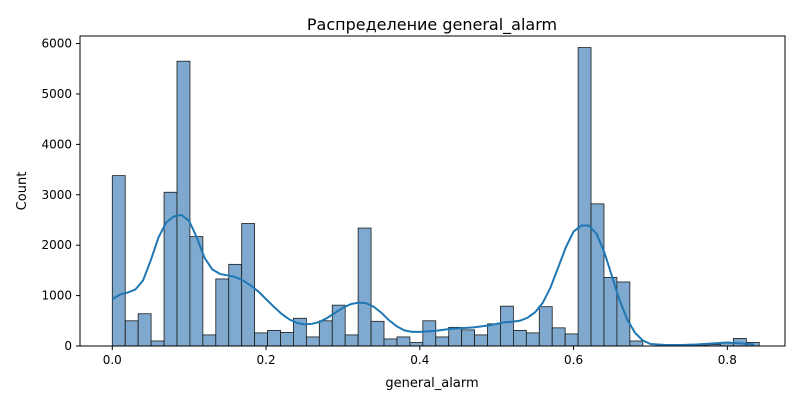 Image resolution: width=799 pixels, height=409 pixels. What do you see at coordinates (56, 94) in the screenshot?
I see `y-tick-label: 5000` at bounding box center [56, 94].